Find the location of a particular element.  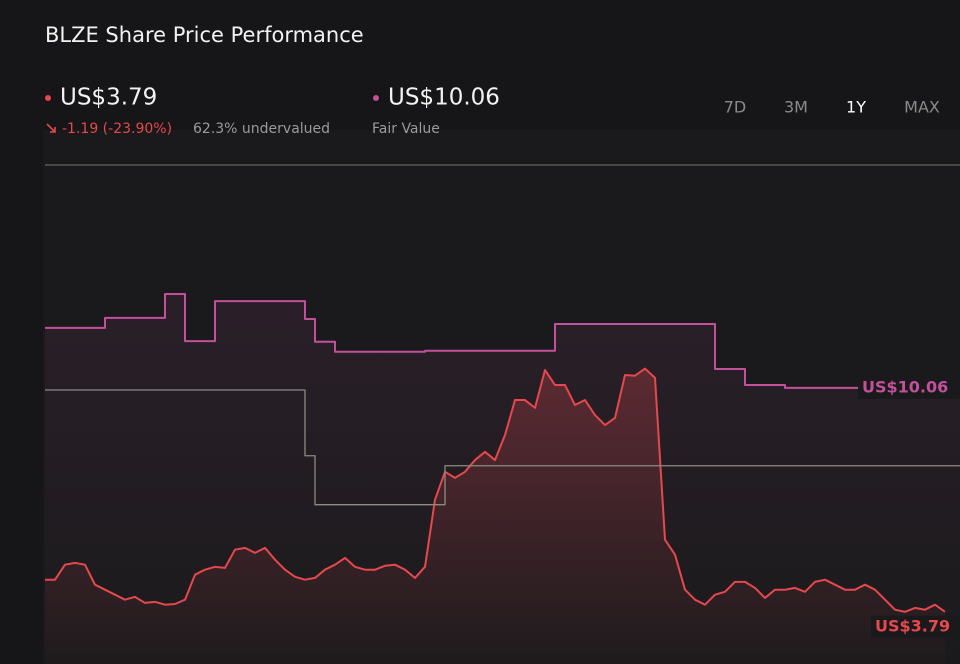

fair-value-caption: Fair Value is located at coordinates (406, 129).